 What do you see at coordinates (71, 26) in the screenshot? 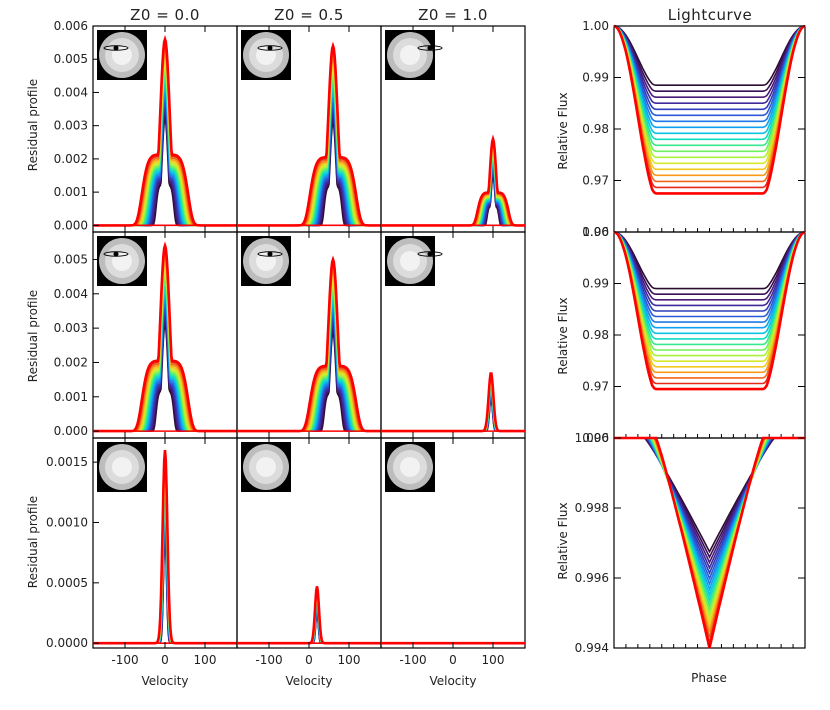
I see `y-tick-label: 0.006` at bounding box center [71, 26].